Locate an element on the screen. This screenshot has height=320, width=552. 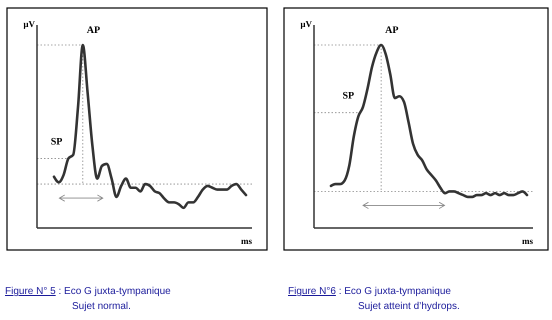
text: Sujet normal. is located at coordinates (101, 306).